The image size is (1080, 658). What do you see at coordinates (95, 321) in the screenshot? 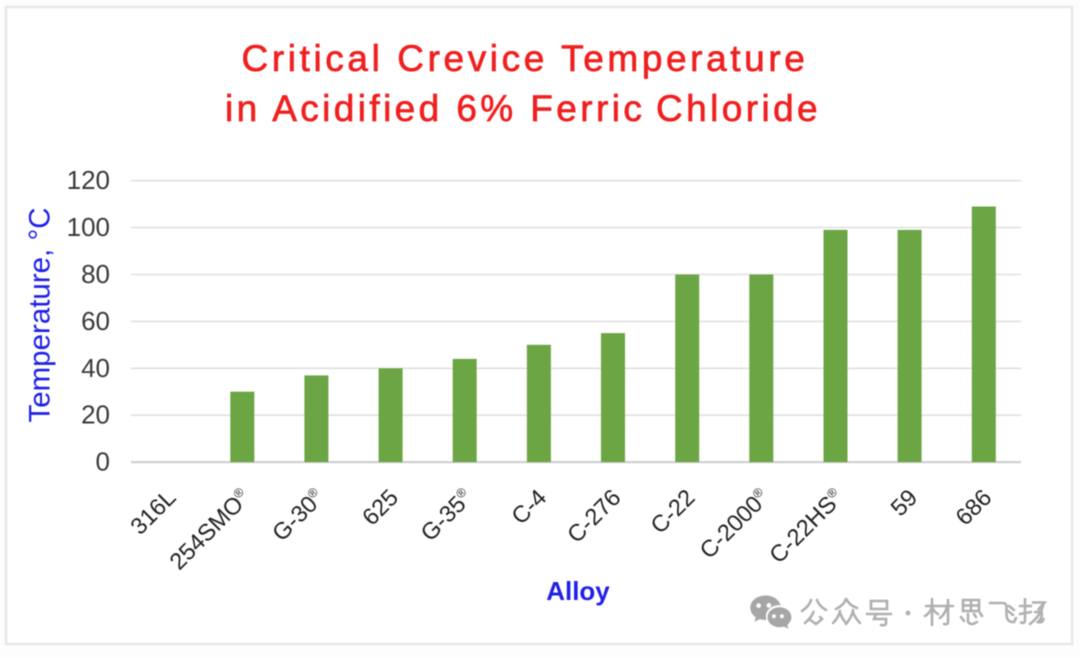
I see `svg-text: 60` at bounding box center [95, 321].